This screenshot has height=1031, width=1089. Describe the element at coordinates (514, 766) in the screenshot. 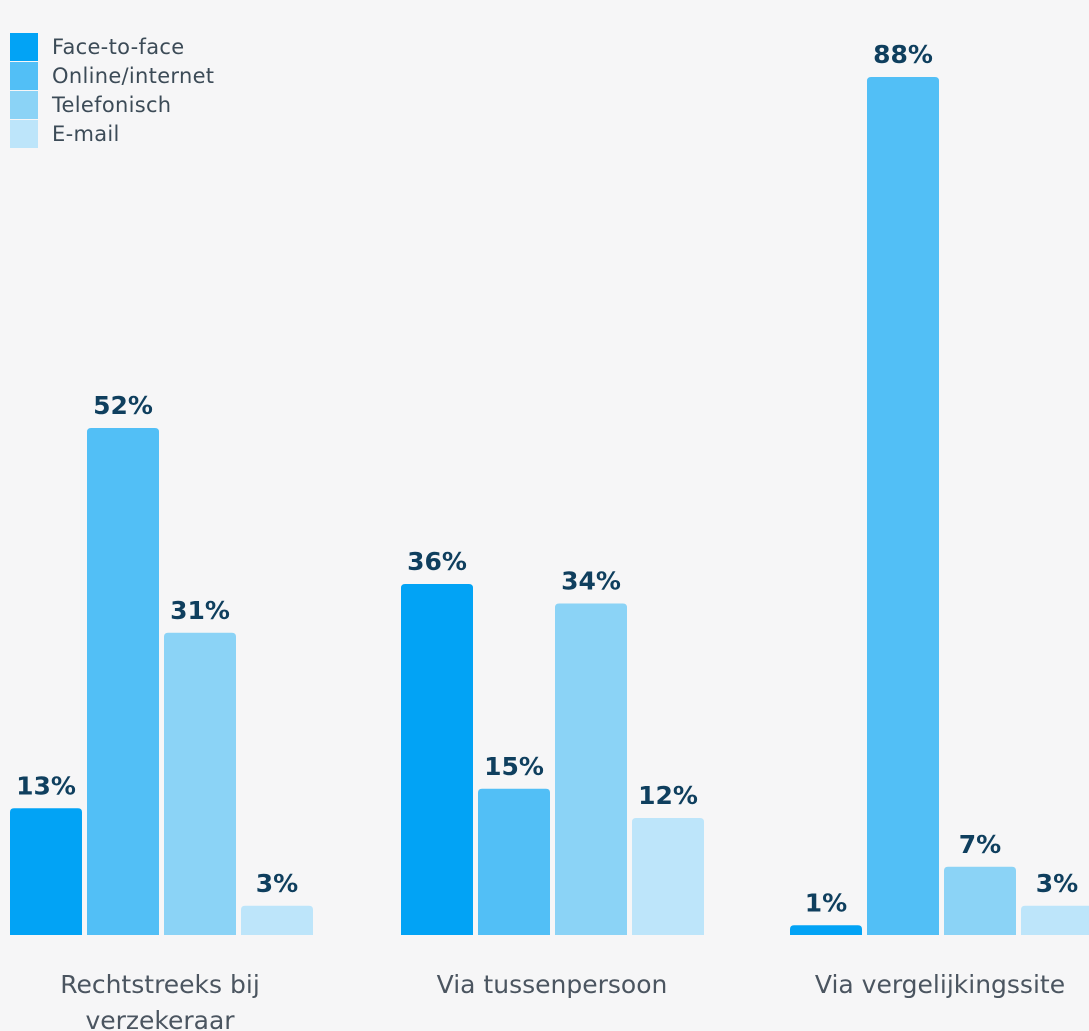

I see `data-label: 15%` at that location.